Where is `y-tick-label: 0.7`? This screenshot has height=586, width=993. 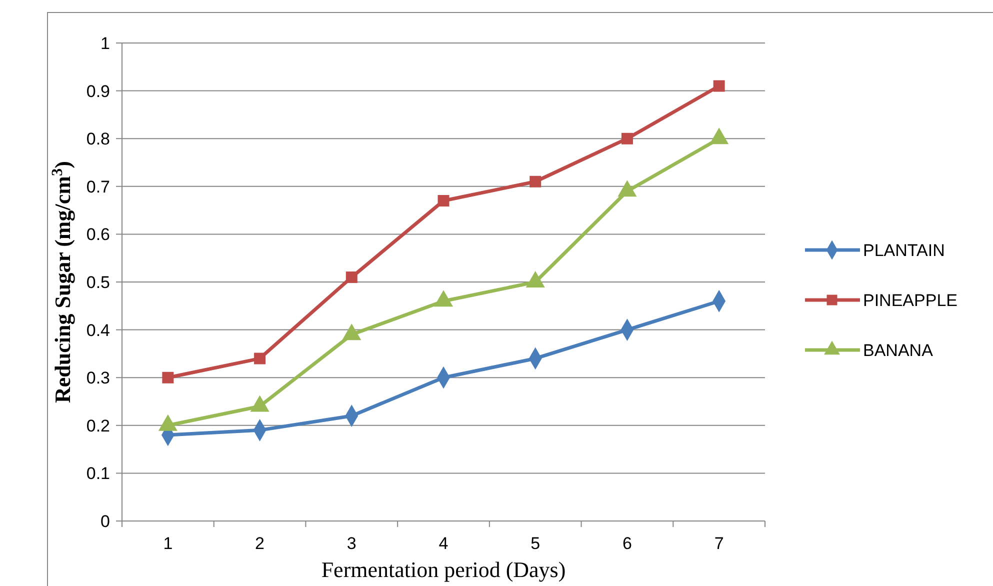 y-tick-label: 0.7 is located at coordinates (98, 186).